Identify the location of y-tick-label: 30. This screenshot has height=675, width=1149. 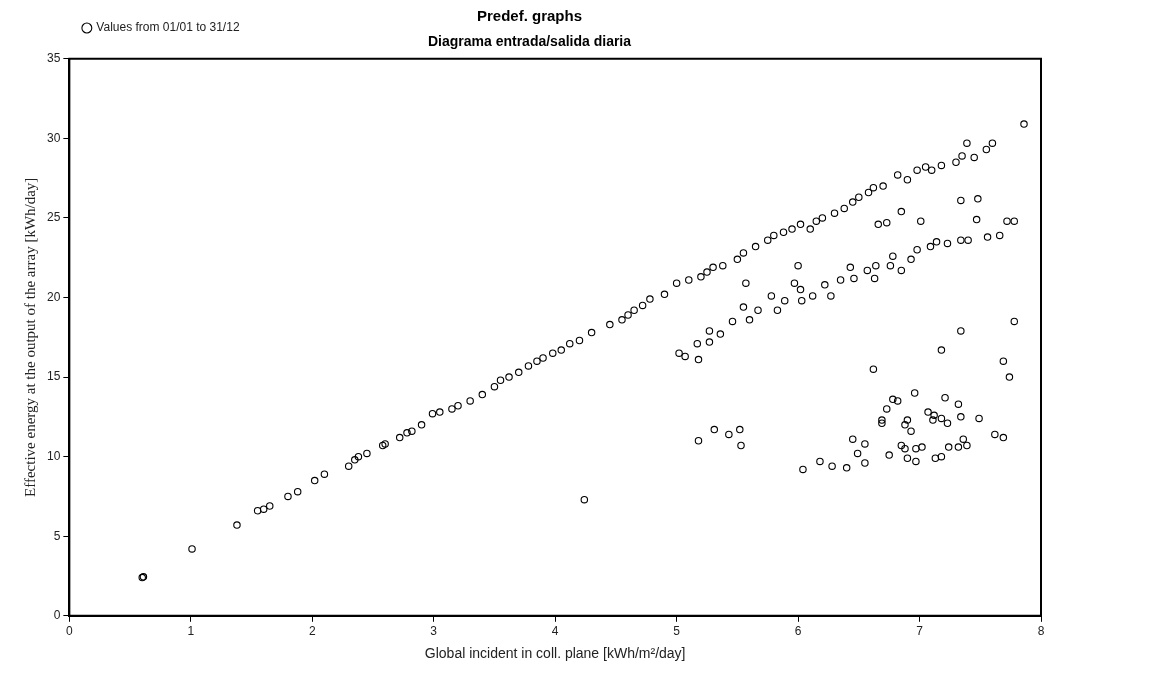
(53, 137).